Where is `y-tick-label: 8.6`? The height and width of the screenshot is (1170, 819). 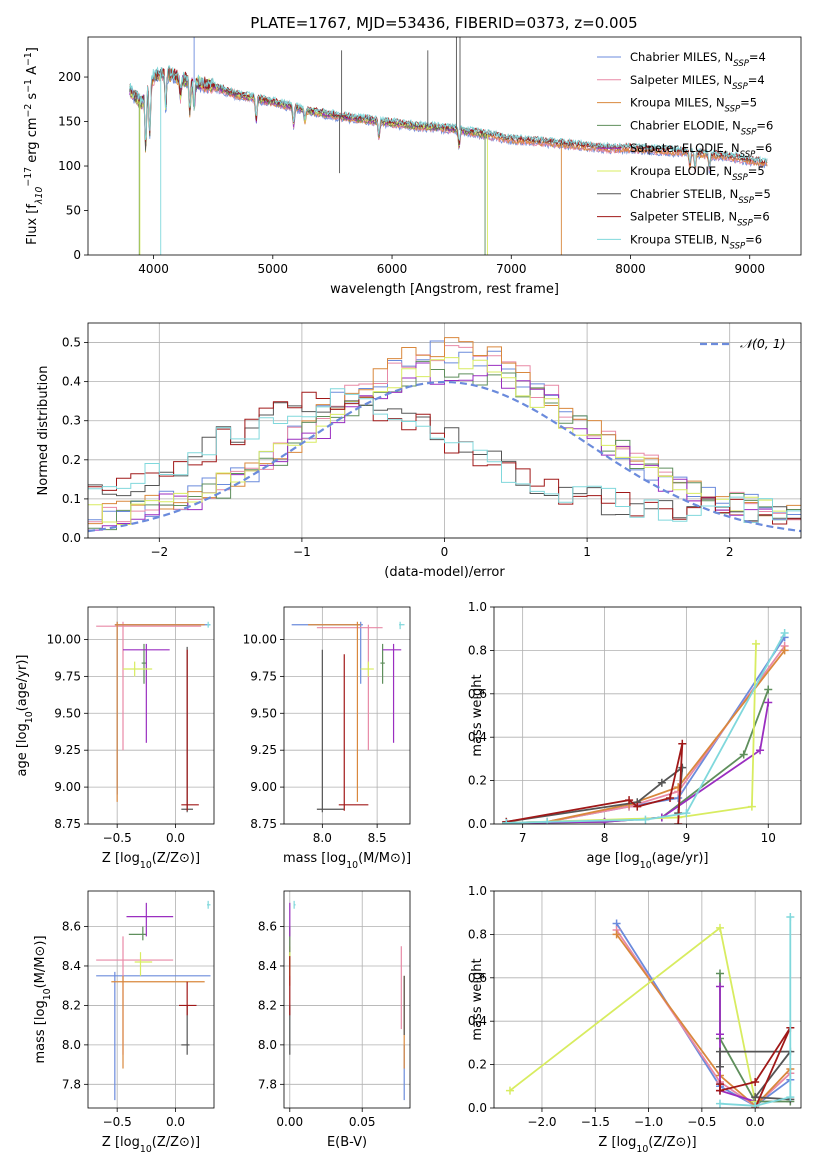
y-tick-label: 8.6 is located at coordinates (71, 927).